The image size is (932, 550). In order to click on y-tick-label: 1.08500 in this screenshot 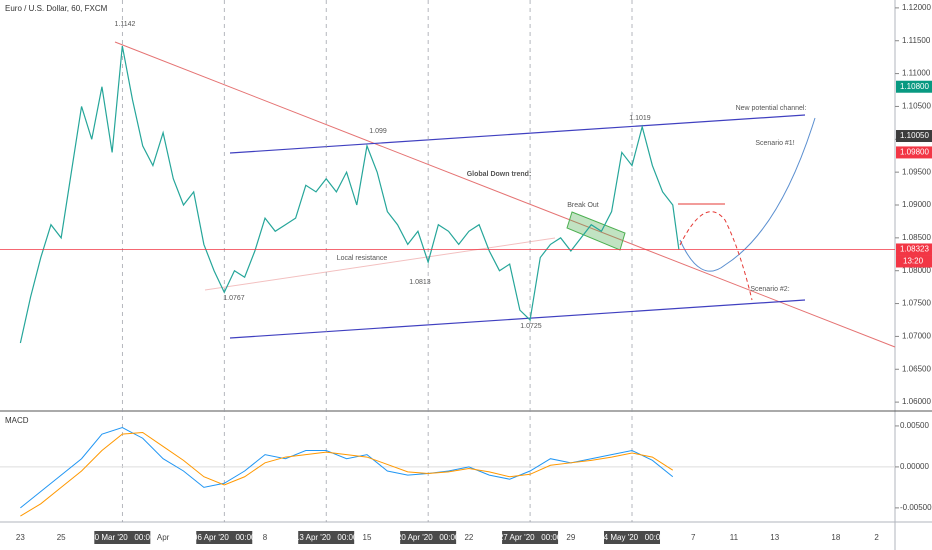, I will do `click(916, 237)`.